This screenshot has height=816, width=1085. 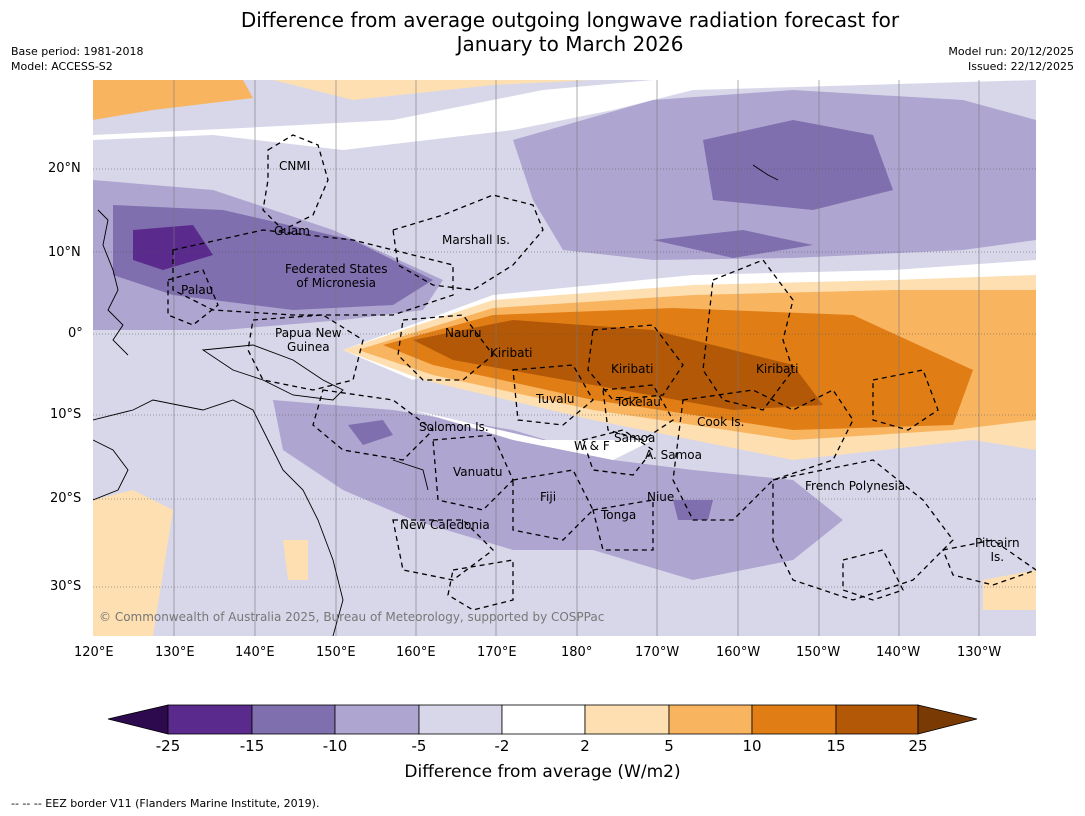 I want to click on label-tokelau: Tokelau, so click(x=638, y=402).